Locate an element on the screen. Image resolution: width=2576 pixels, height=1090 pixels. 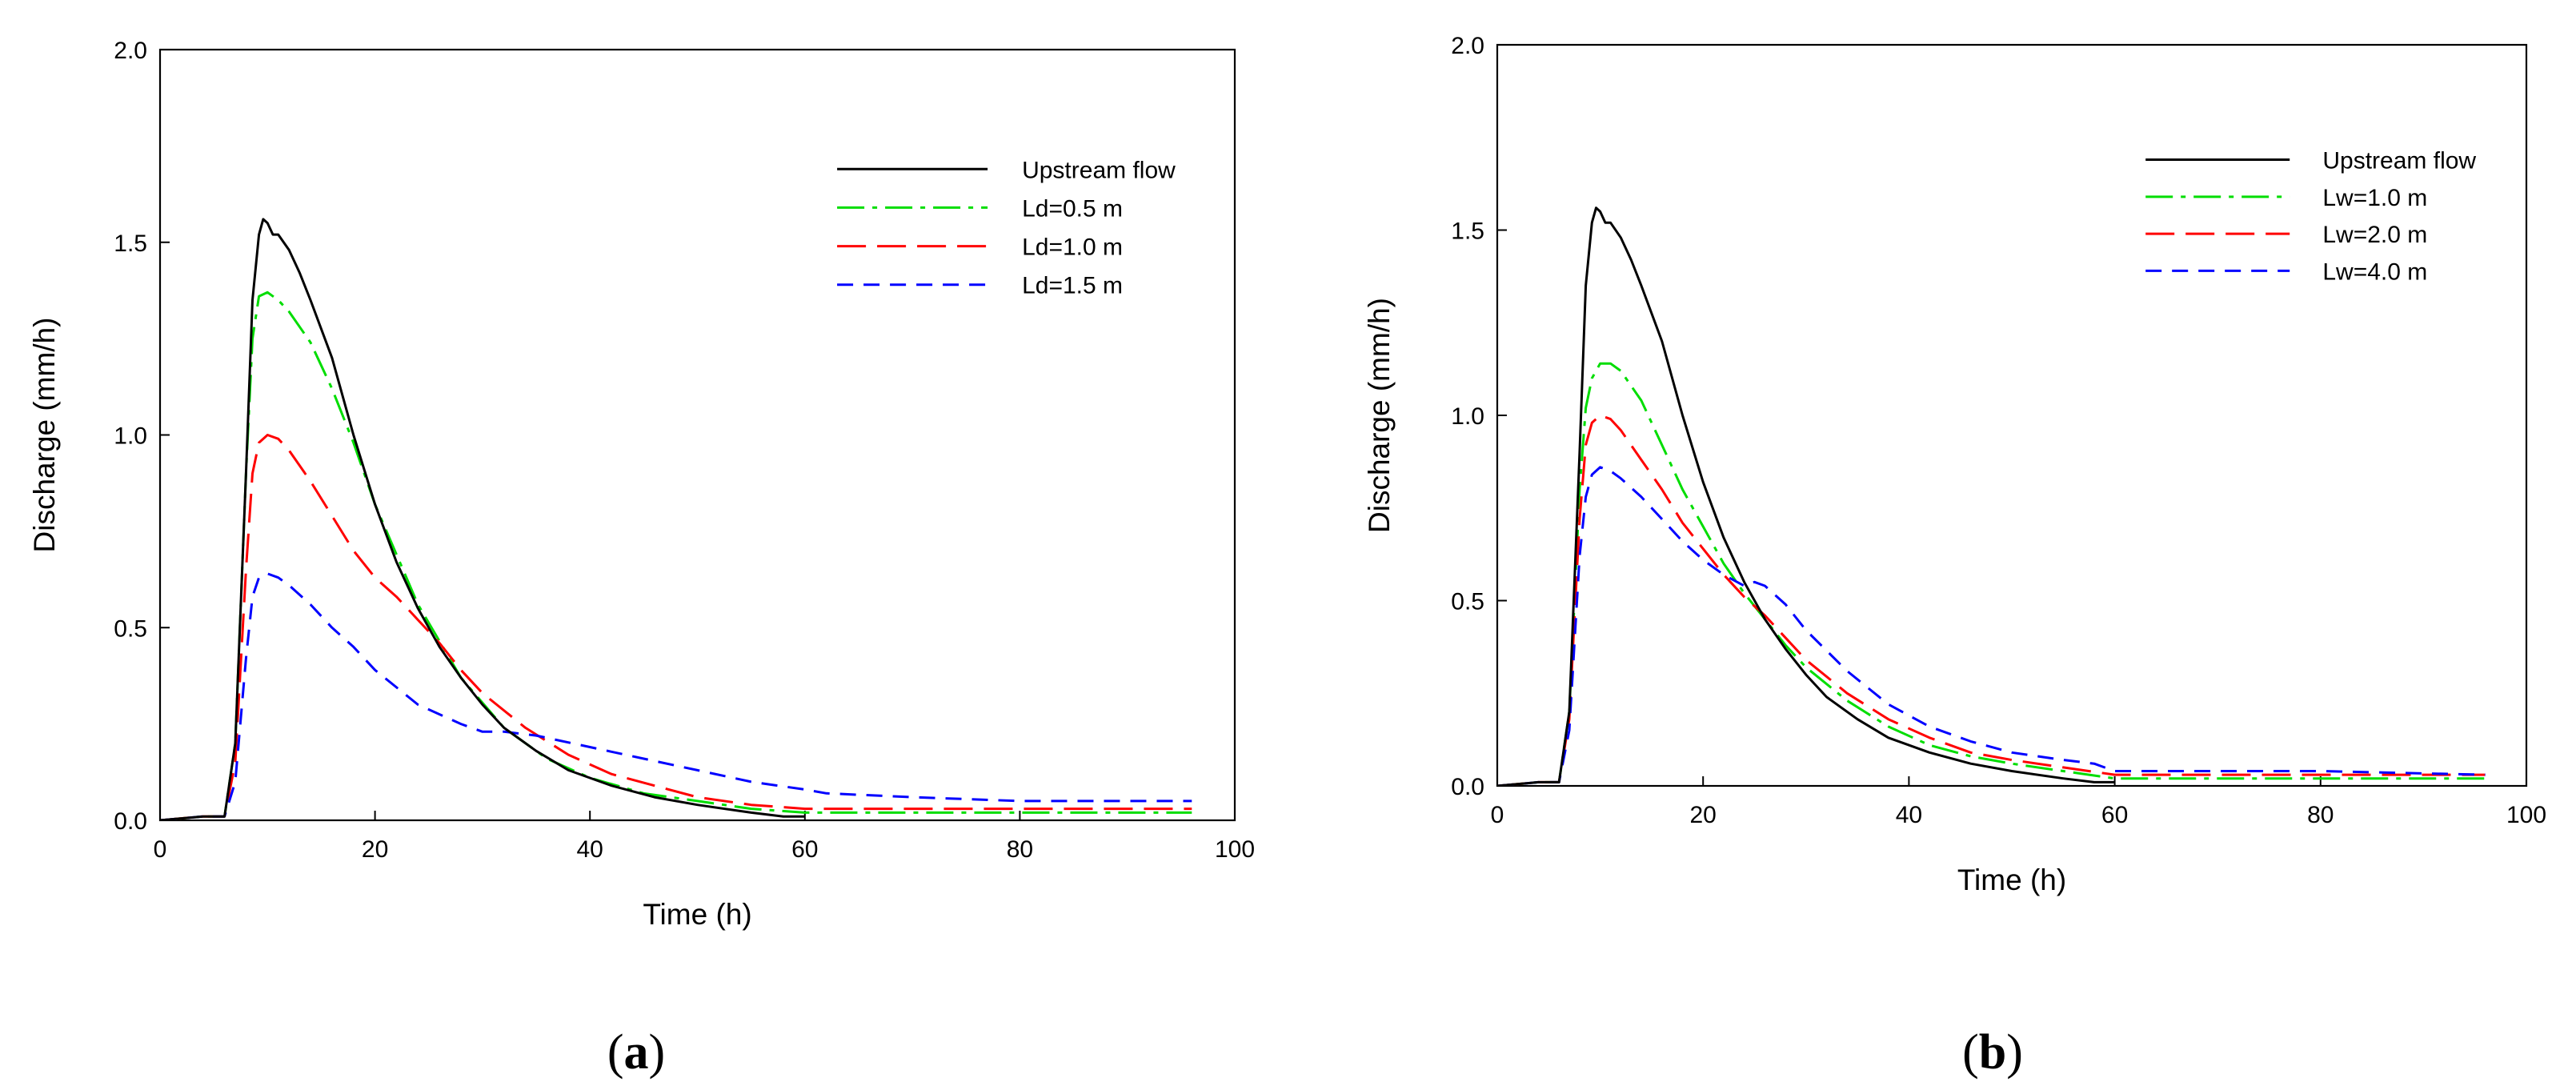
panel-label-letter: b is located at coordinates (1992, 1052).